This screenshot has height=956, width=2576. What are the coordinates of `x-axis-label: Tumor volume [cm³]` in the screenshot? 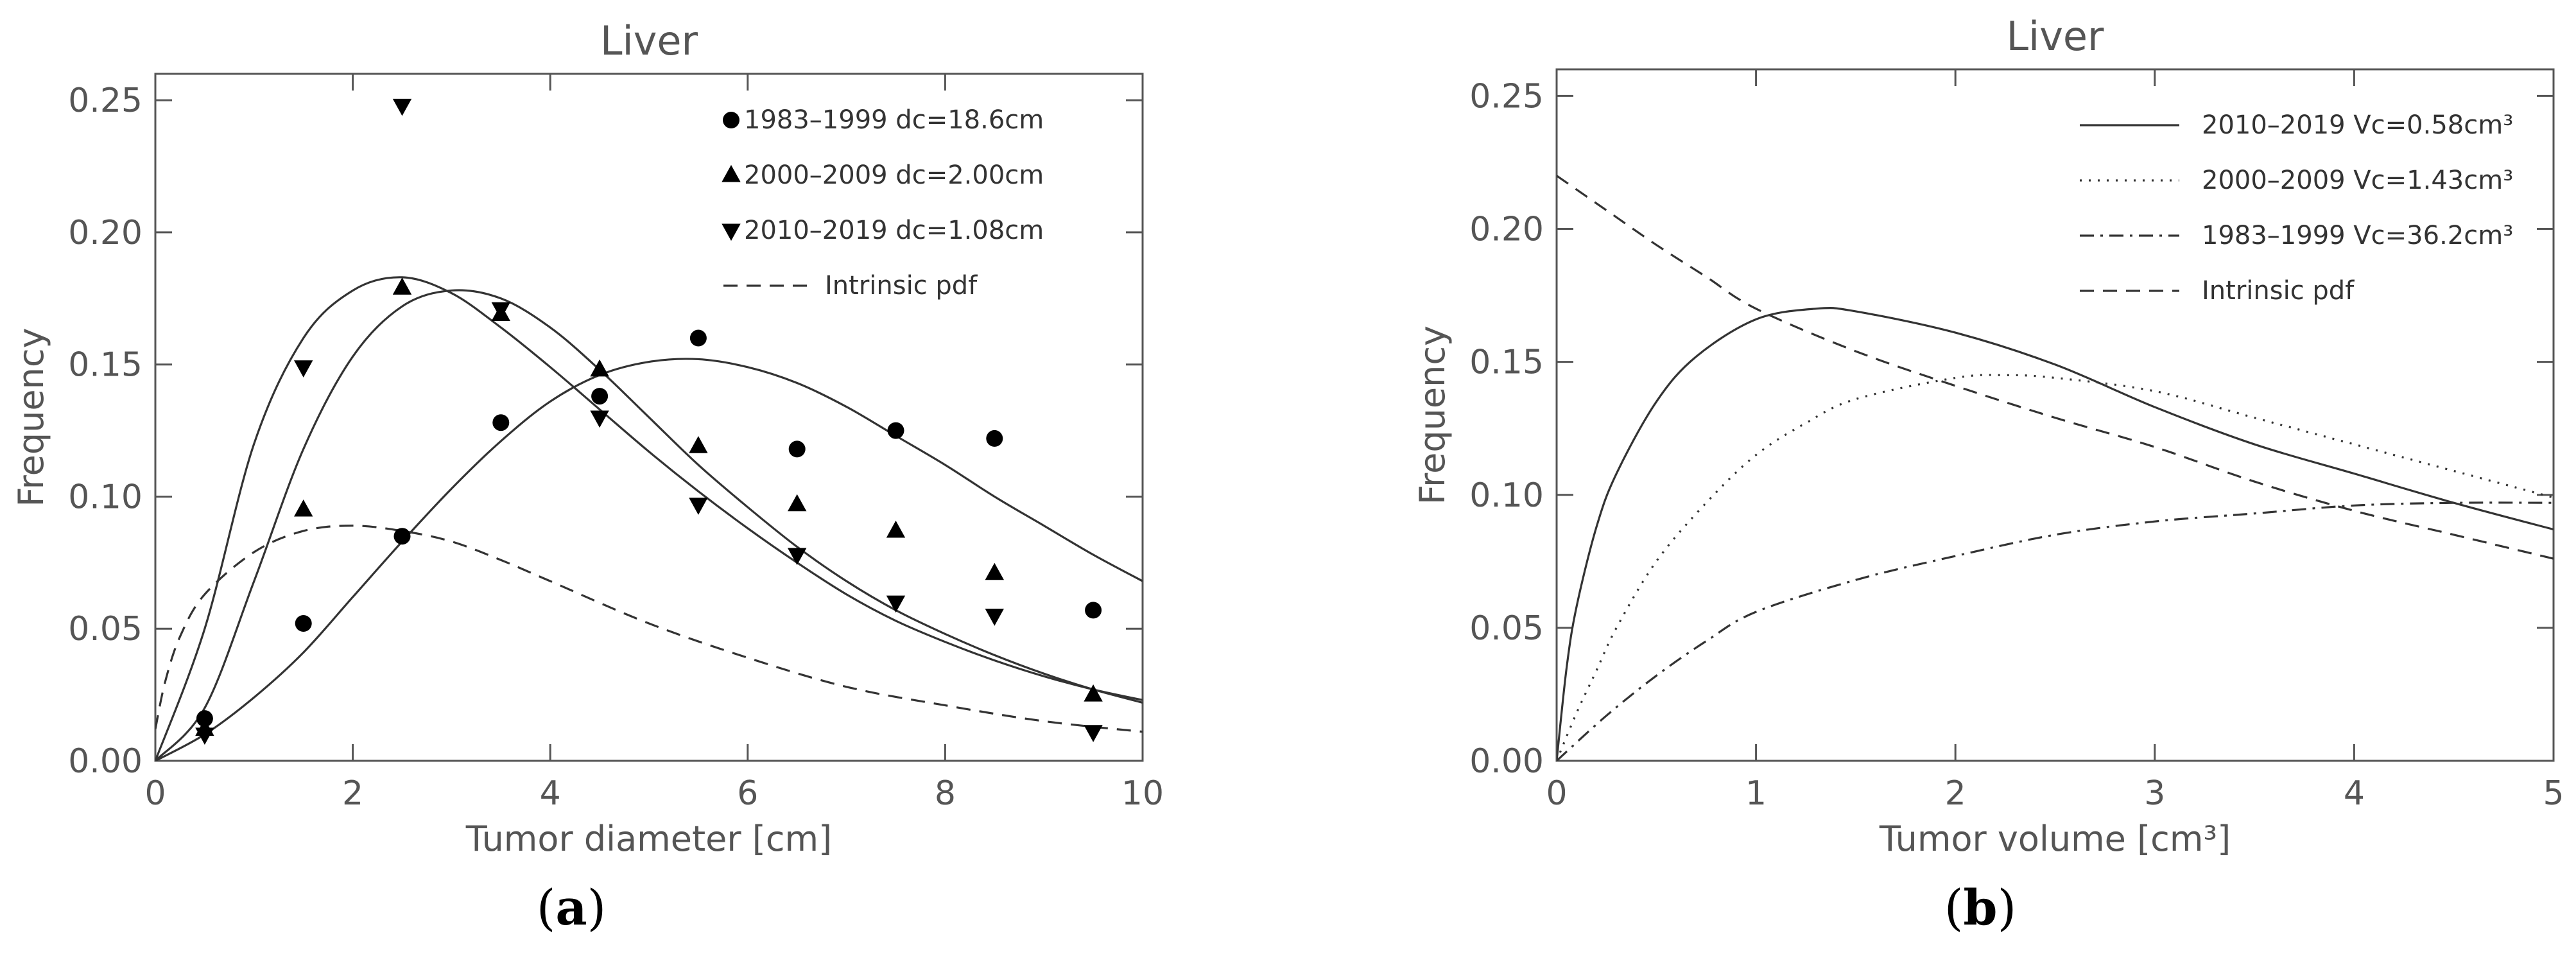 It's located at (2055, 839).